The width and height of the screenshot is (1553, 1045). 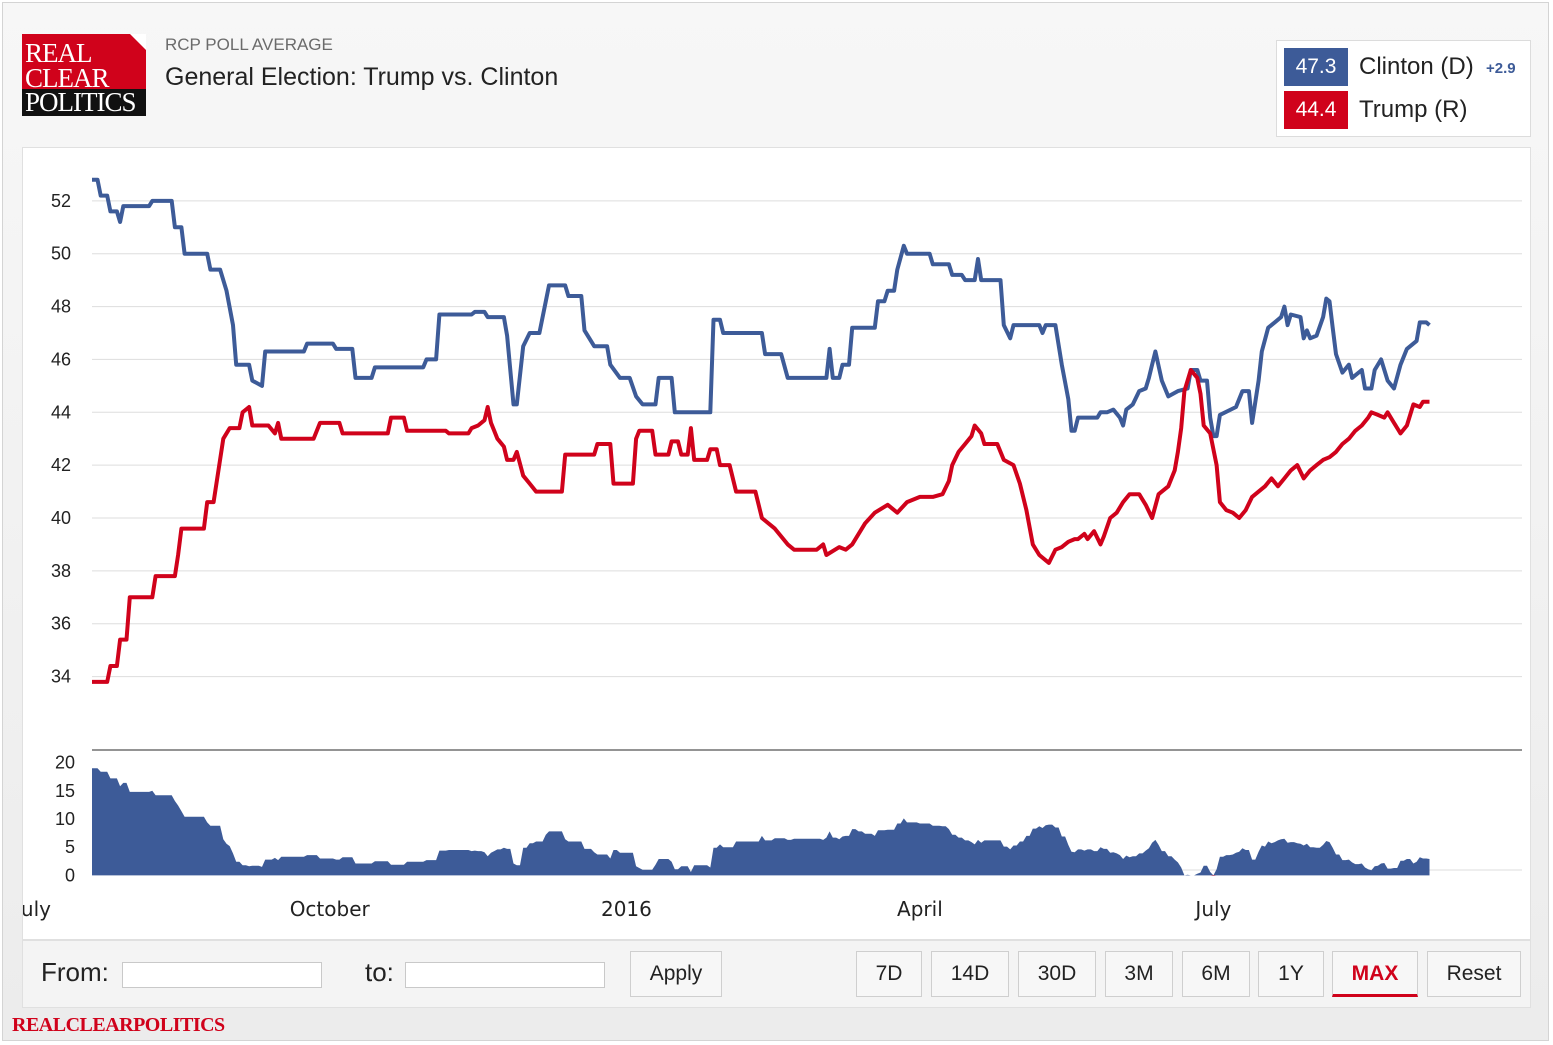 What do you see at coordinates (58, 53) in the screenshot?
I see `logo-line-1: REAL` at bounding box center [58, 53].